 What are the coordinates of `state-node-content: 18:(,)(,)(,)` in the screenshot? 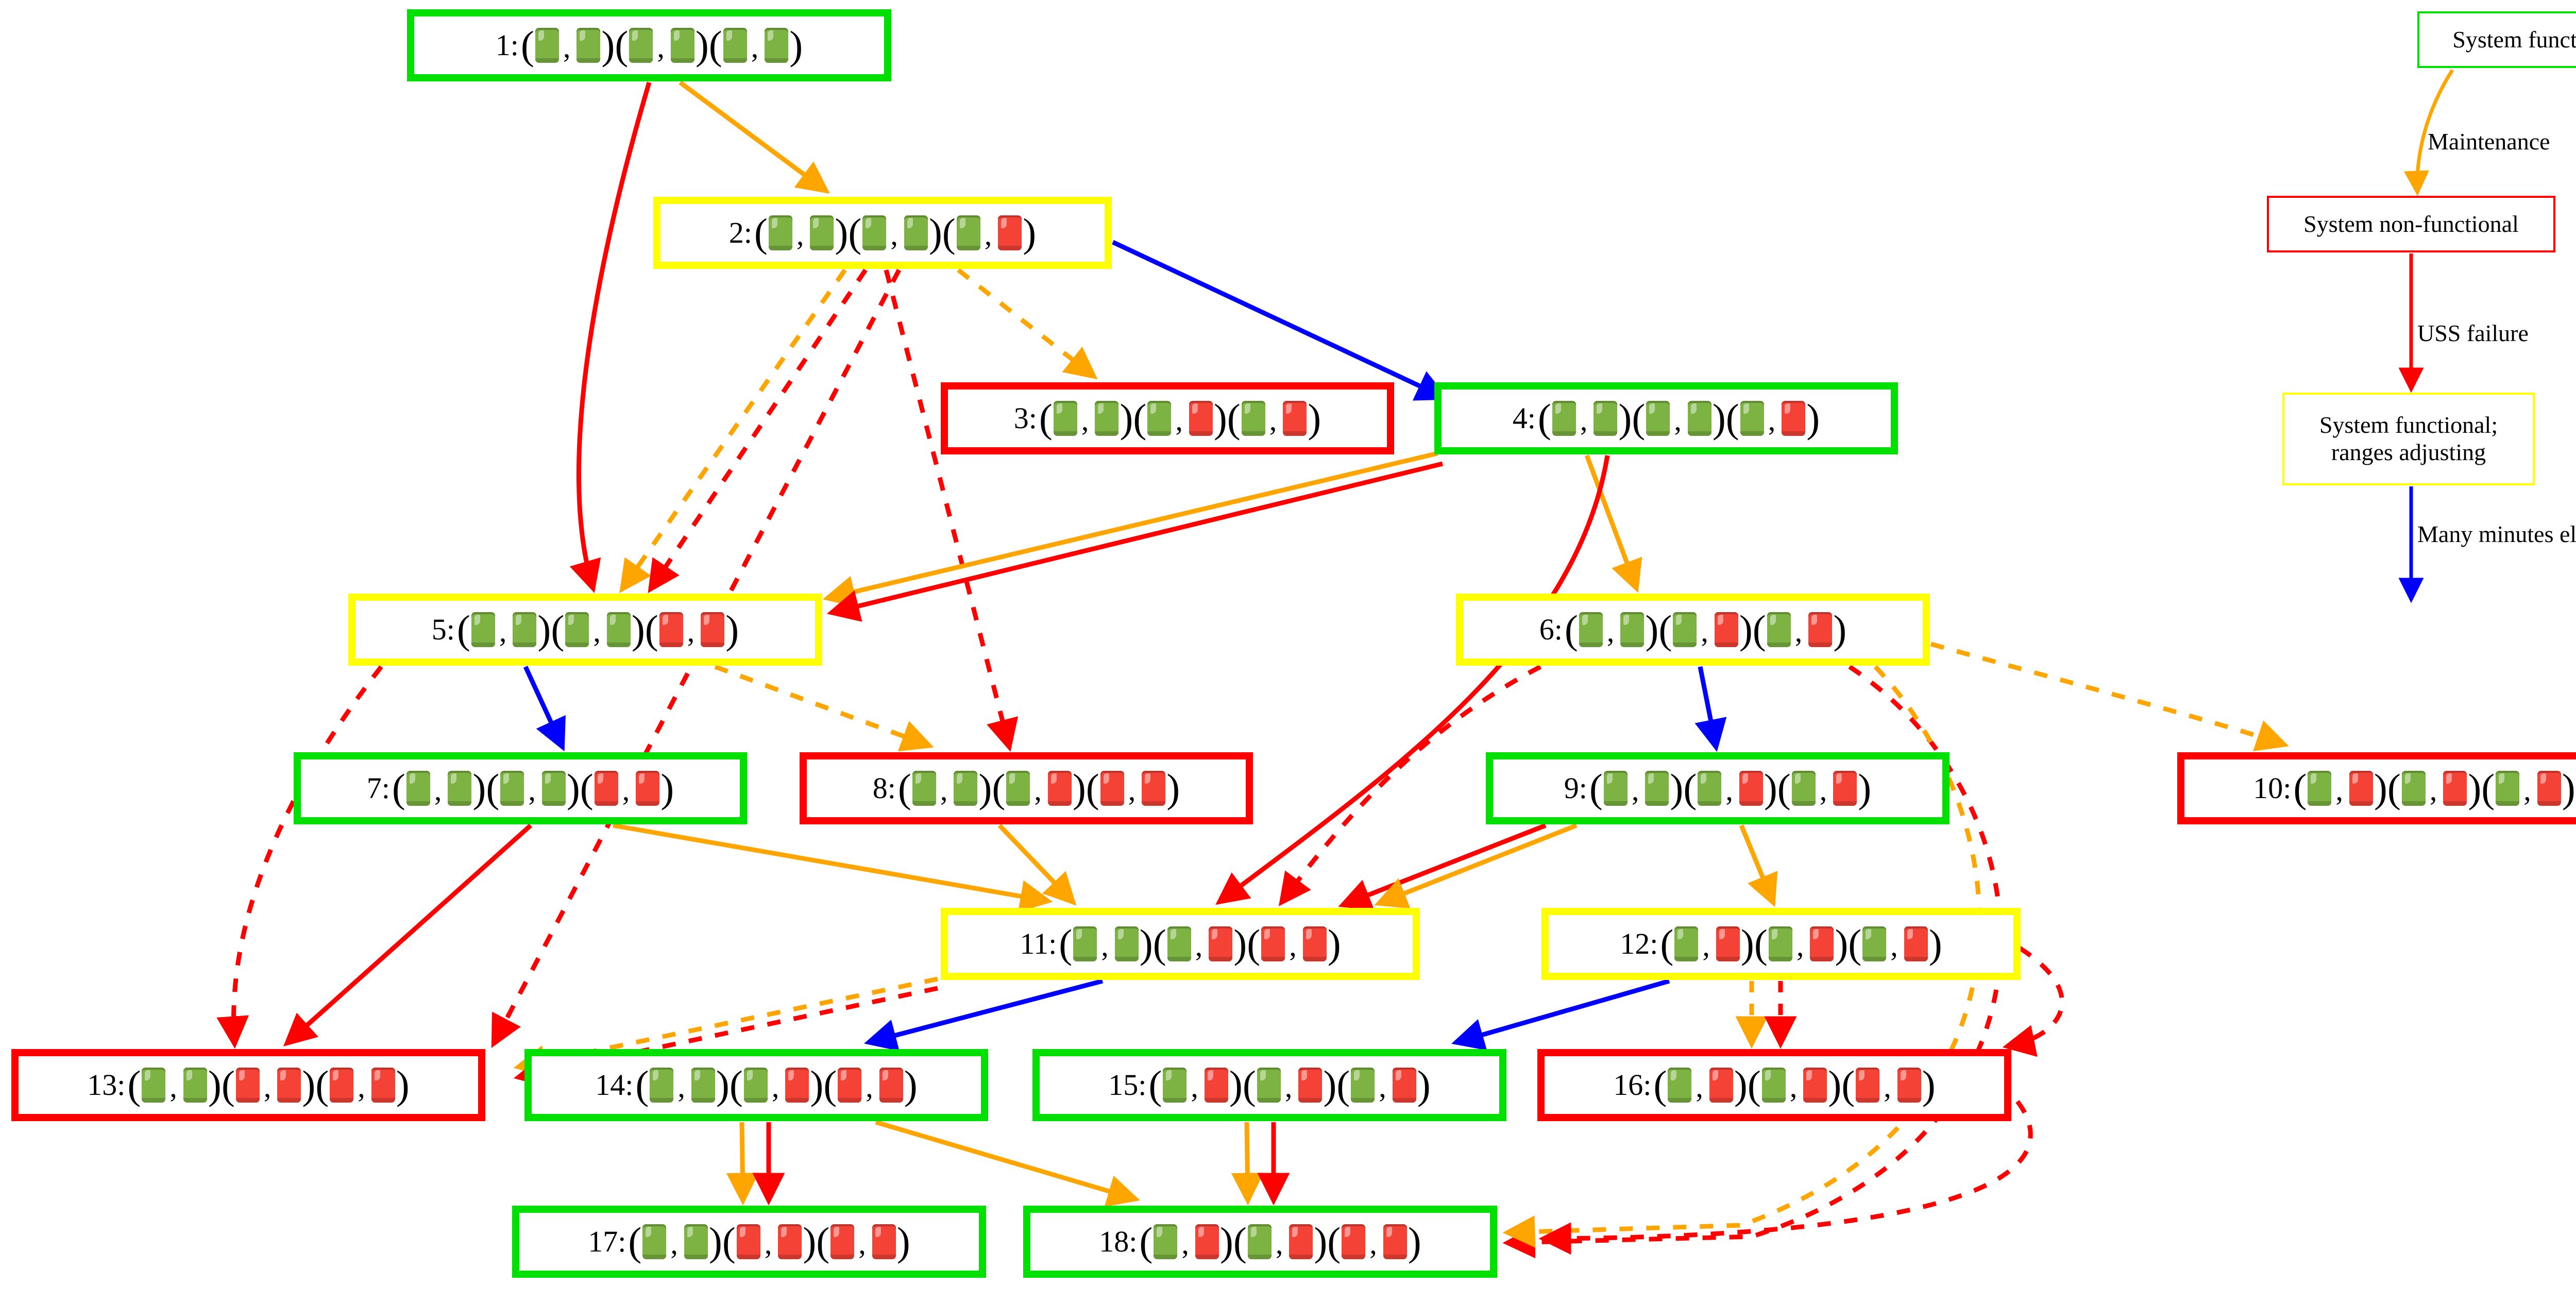 It's located at (1261, 1242).